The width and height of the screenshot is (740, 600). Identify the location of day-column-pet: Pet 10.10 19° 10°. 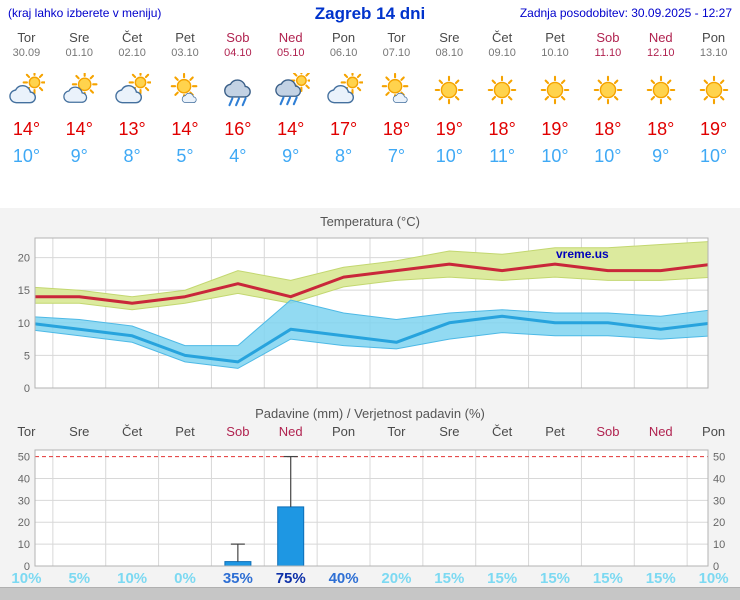
(555, 99).